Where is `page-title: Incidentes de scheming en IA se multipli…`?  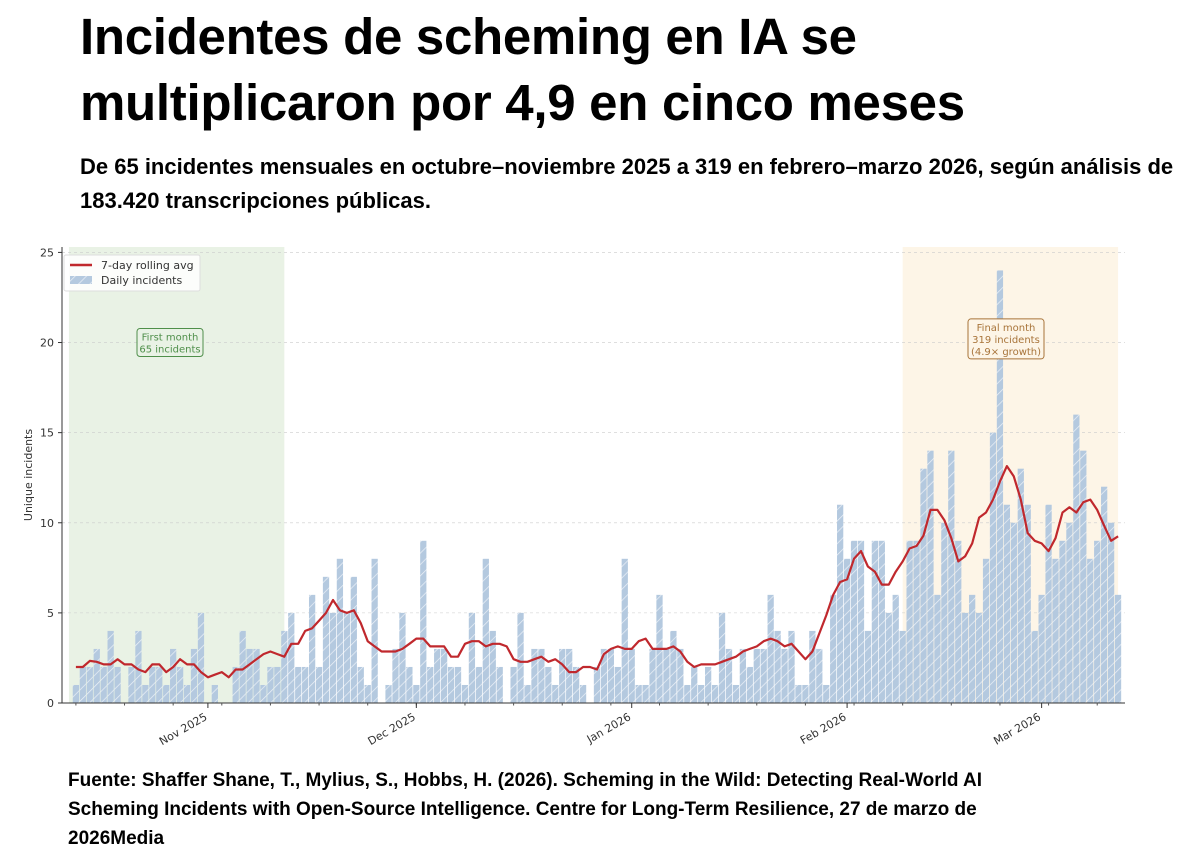 page-title: Incidentes de scheming en IA se multipli… is located at coordinates (522, 69).